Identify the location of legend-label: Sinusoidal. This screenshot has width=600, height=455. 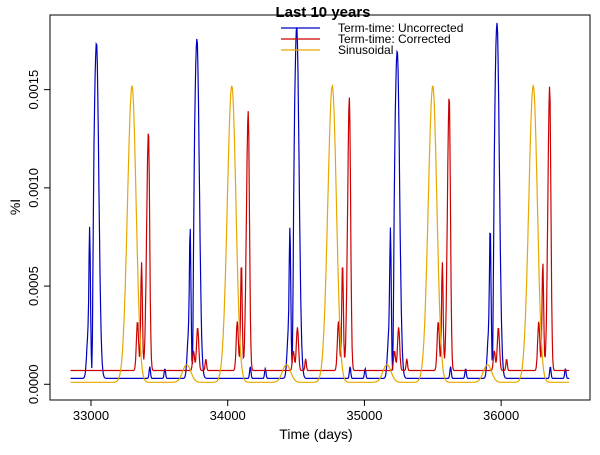
(365, 50).